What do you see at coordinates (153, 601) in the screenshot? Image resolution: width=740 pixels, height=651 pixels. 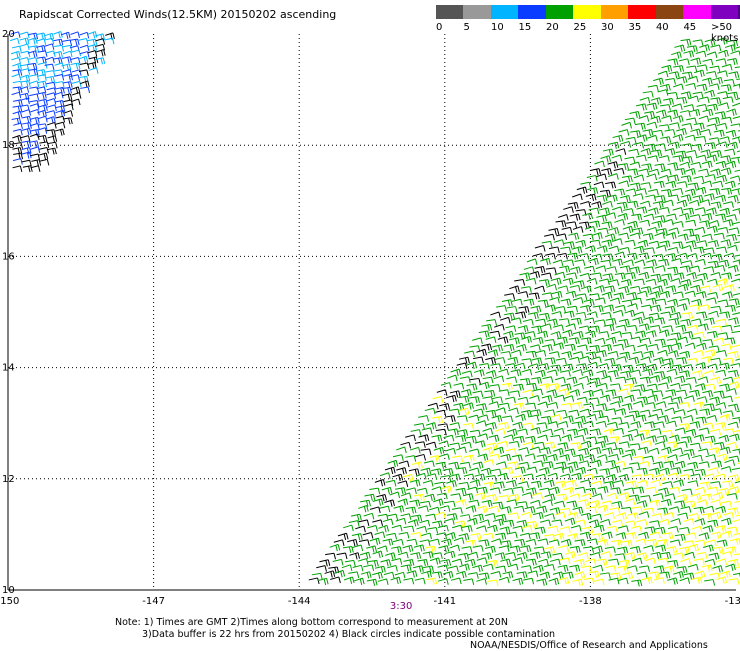 I see `lon-tick-label: -147` at bounding box center [153, 601].